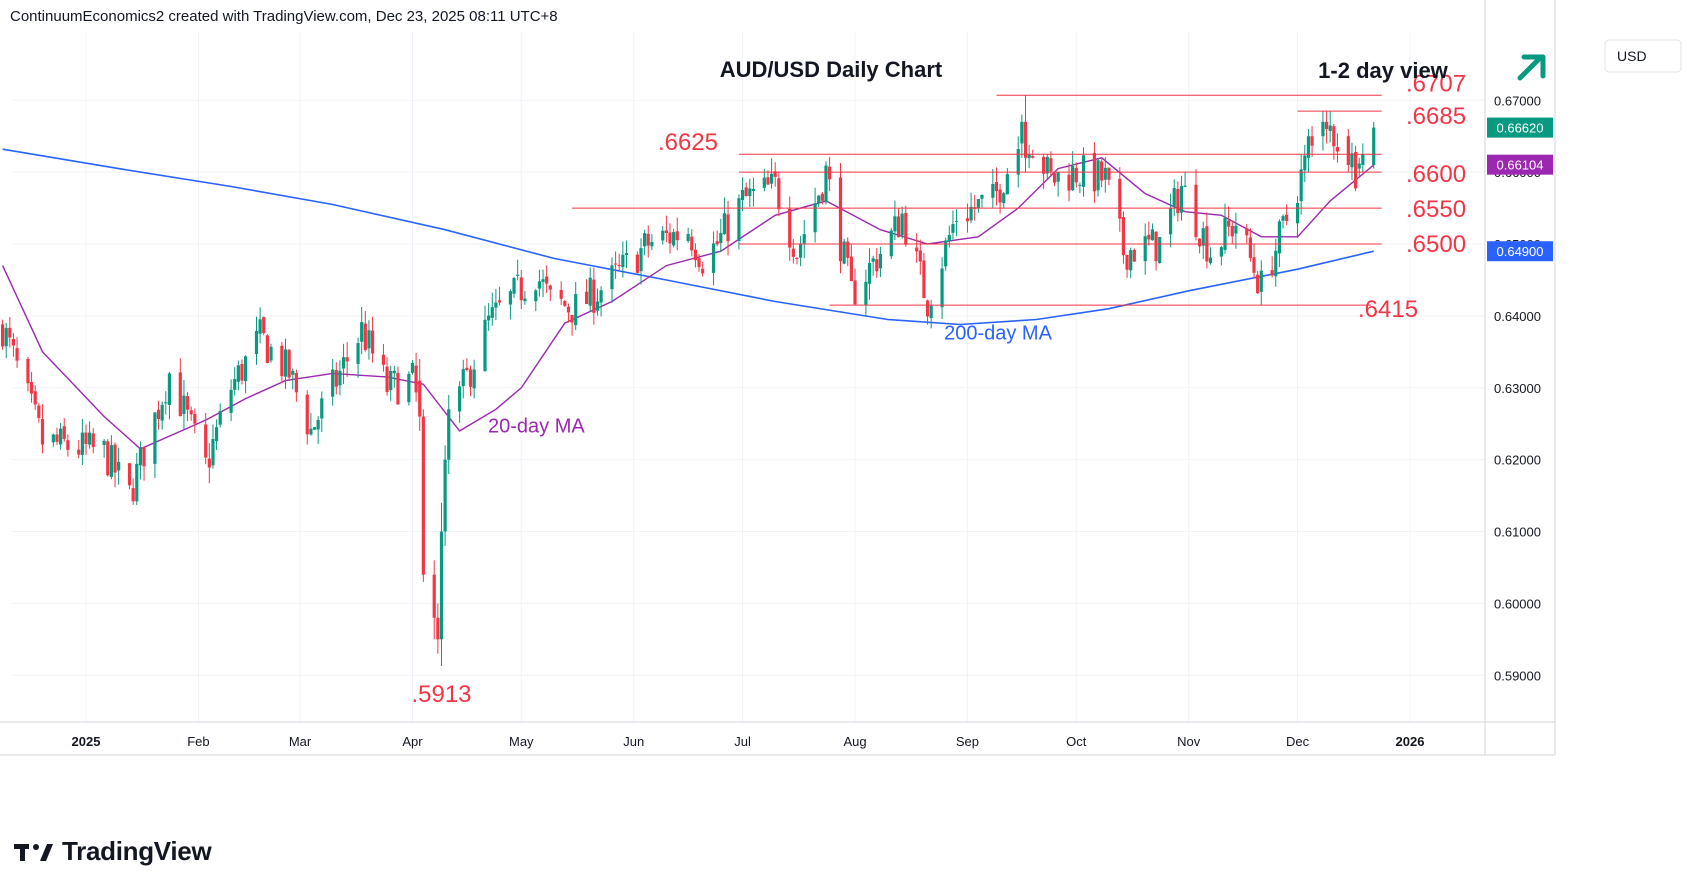 Image resolution: width=1687 pixels, height=889 pixels. I want to click on x-tick-label: Jun, so click(633, 741).